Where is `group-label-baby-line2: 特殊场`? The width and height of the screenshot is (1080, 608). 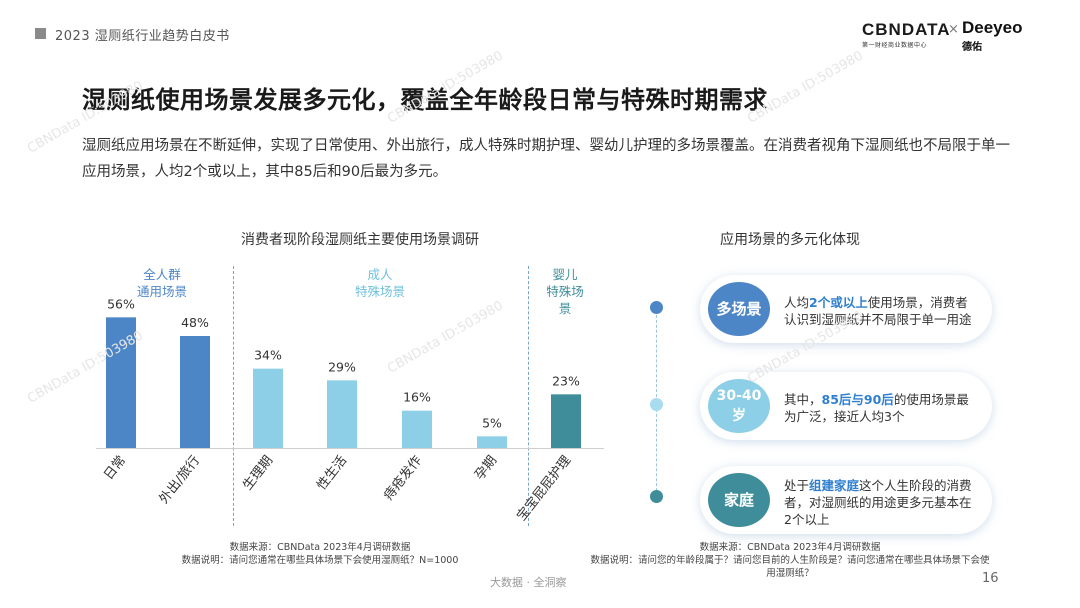
group-label-baby-line2: 特殊场 is located at coordinates (565, 291).